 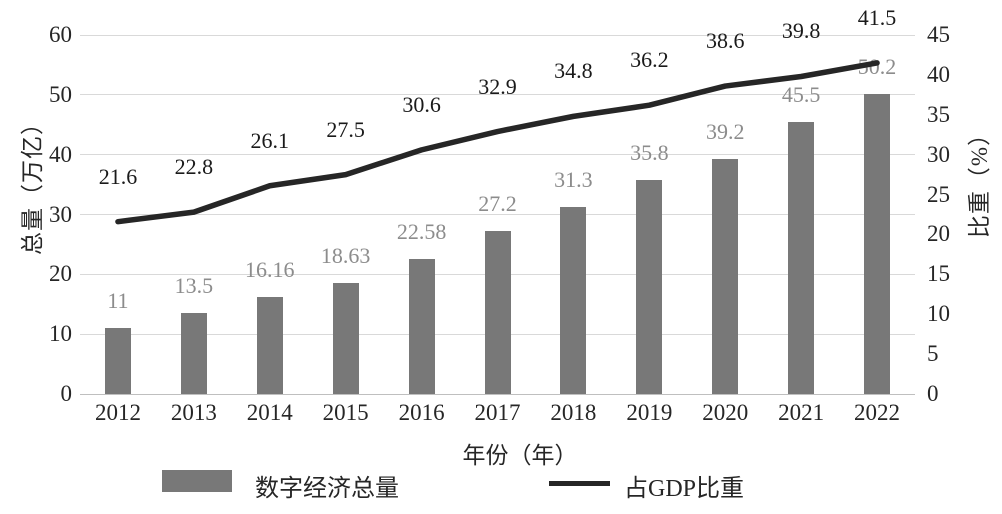 I want to click on bar-2020, so click(x=725, y=276).